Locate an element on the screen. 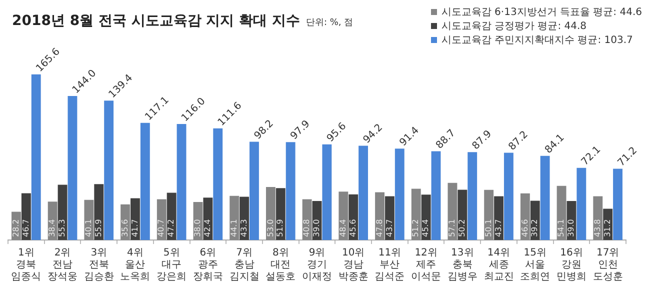 This screenshot has width=650, height=288. x-tick-label: 7위 충남 김지철 is located at coordinates (244, 265).